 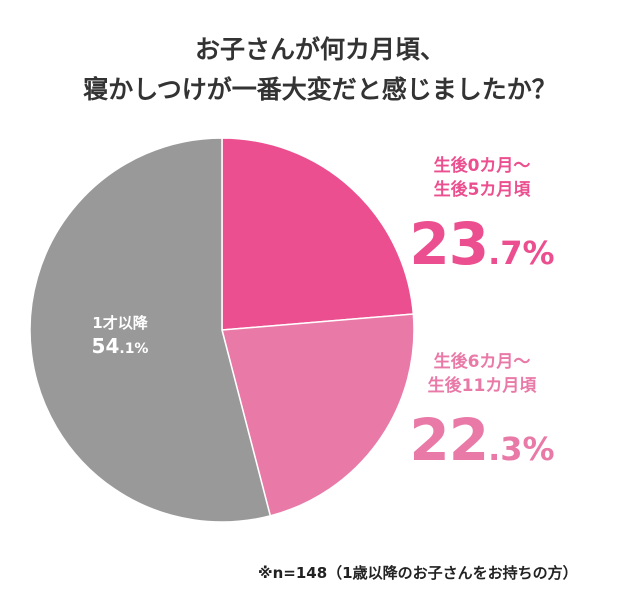 I want to click on slice-label-0-5m: 生後0カ月〜 生後5カ月頃 23.7%, so click(x=482, y=217).